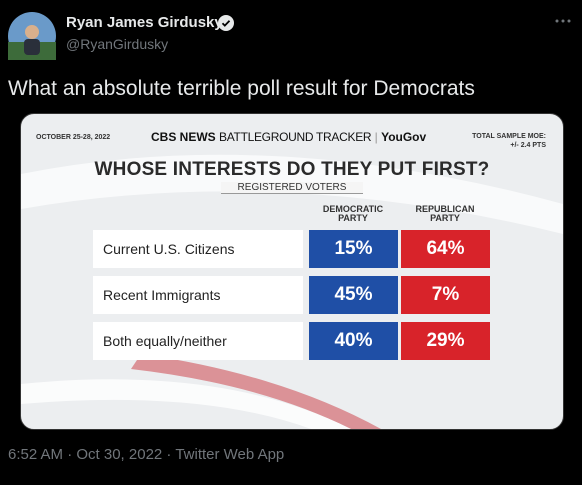 Image resolution: width=582 pixels, height=485 pixels. What do you see at coordinates (353, 341) in the screenshot?
I see `democratic-cell: 40%` at bounding box center [353, 341].